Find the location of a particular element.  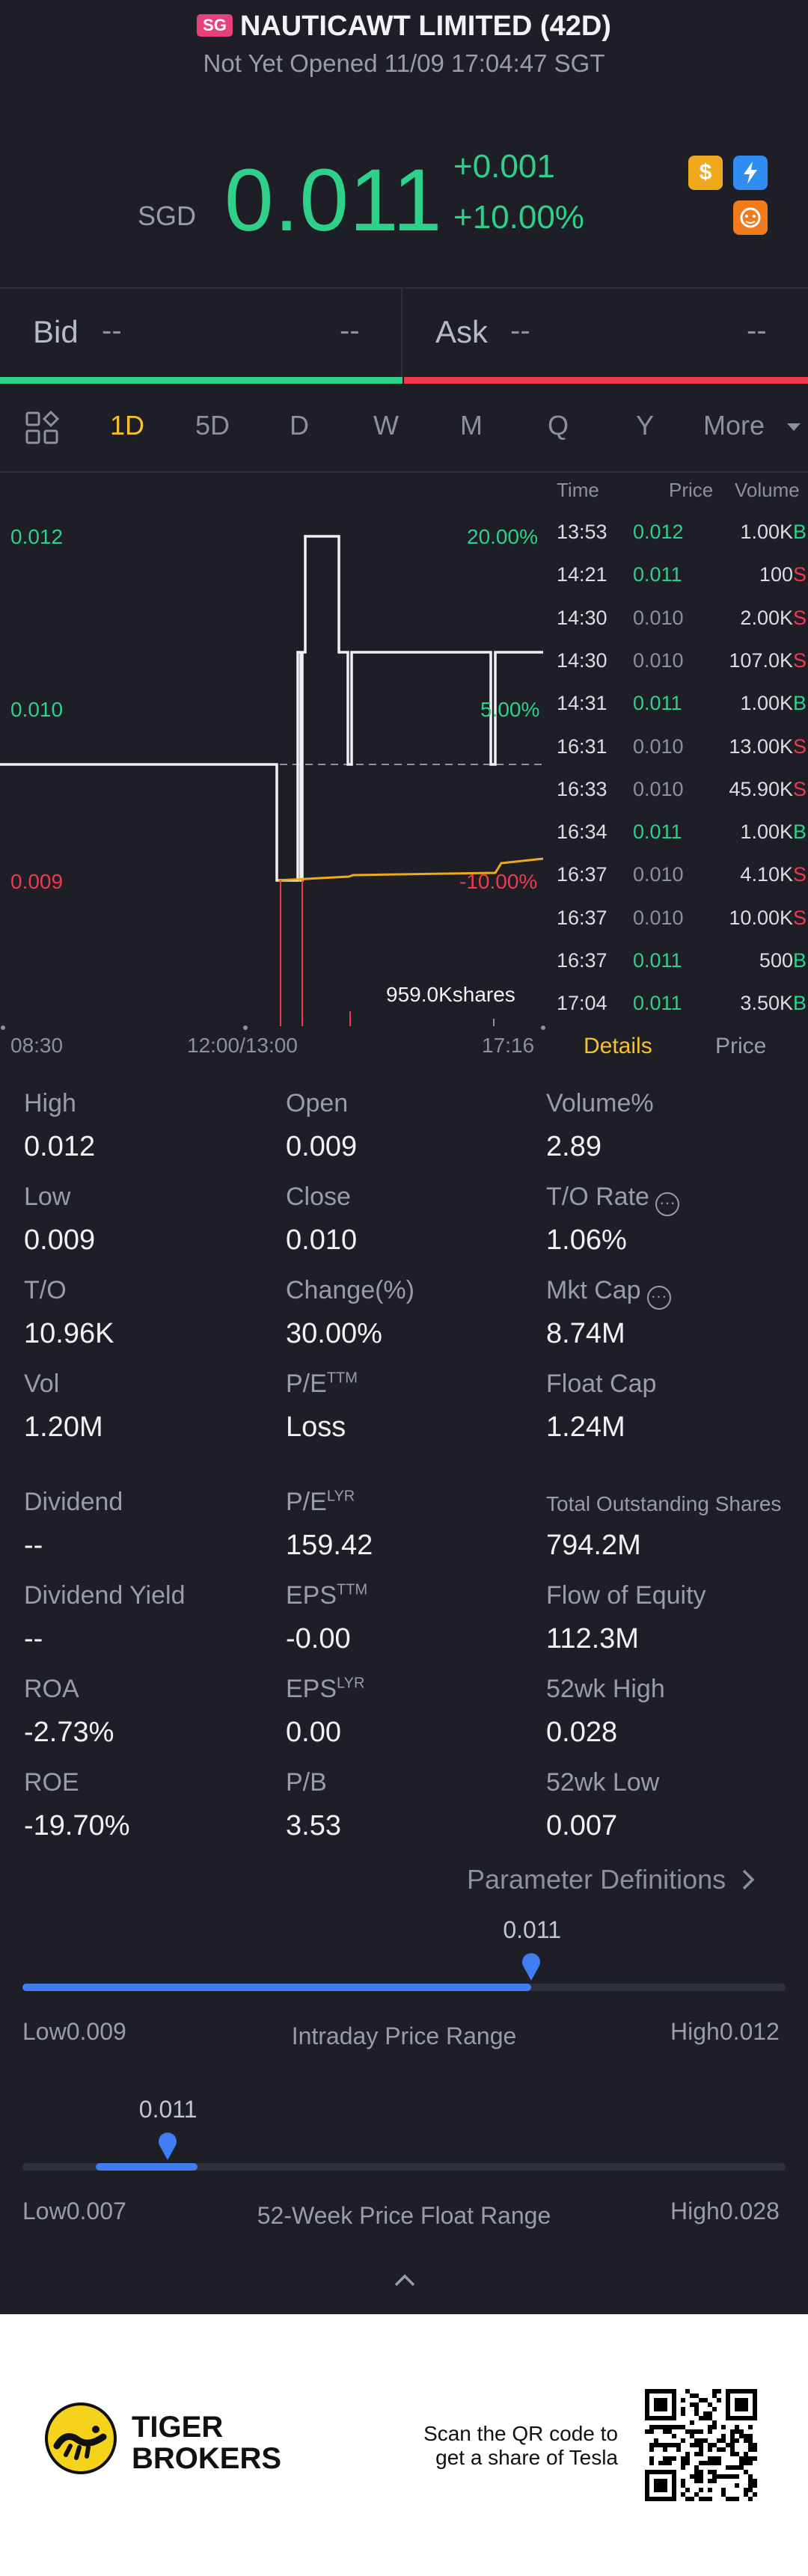

qr-code-icon is located at coordinates (701, 2445).